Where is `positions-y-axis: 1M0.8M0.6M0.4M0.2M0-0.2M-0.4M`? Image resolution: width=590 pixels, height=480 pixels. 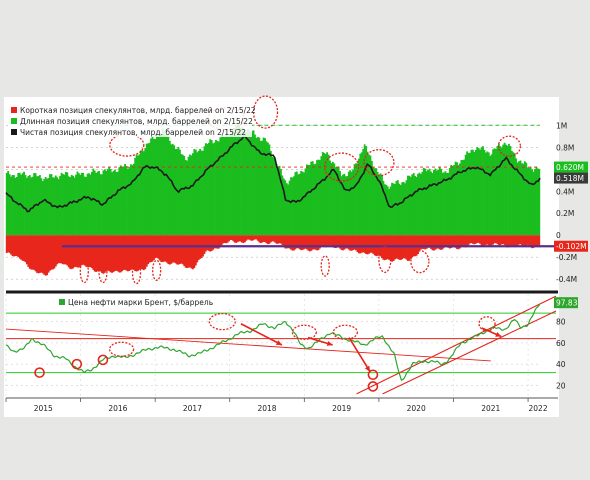 positions-y-axis: 1M0.8M0.6M0.4M0.2M0-0.2M-0.4M is located at coordinates (566, 202).